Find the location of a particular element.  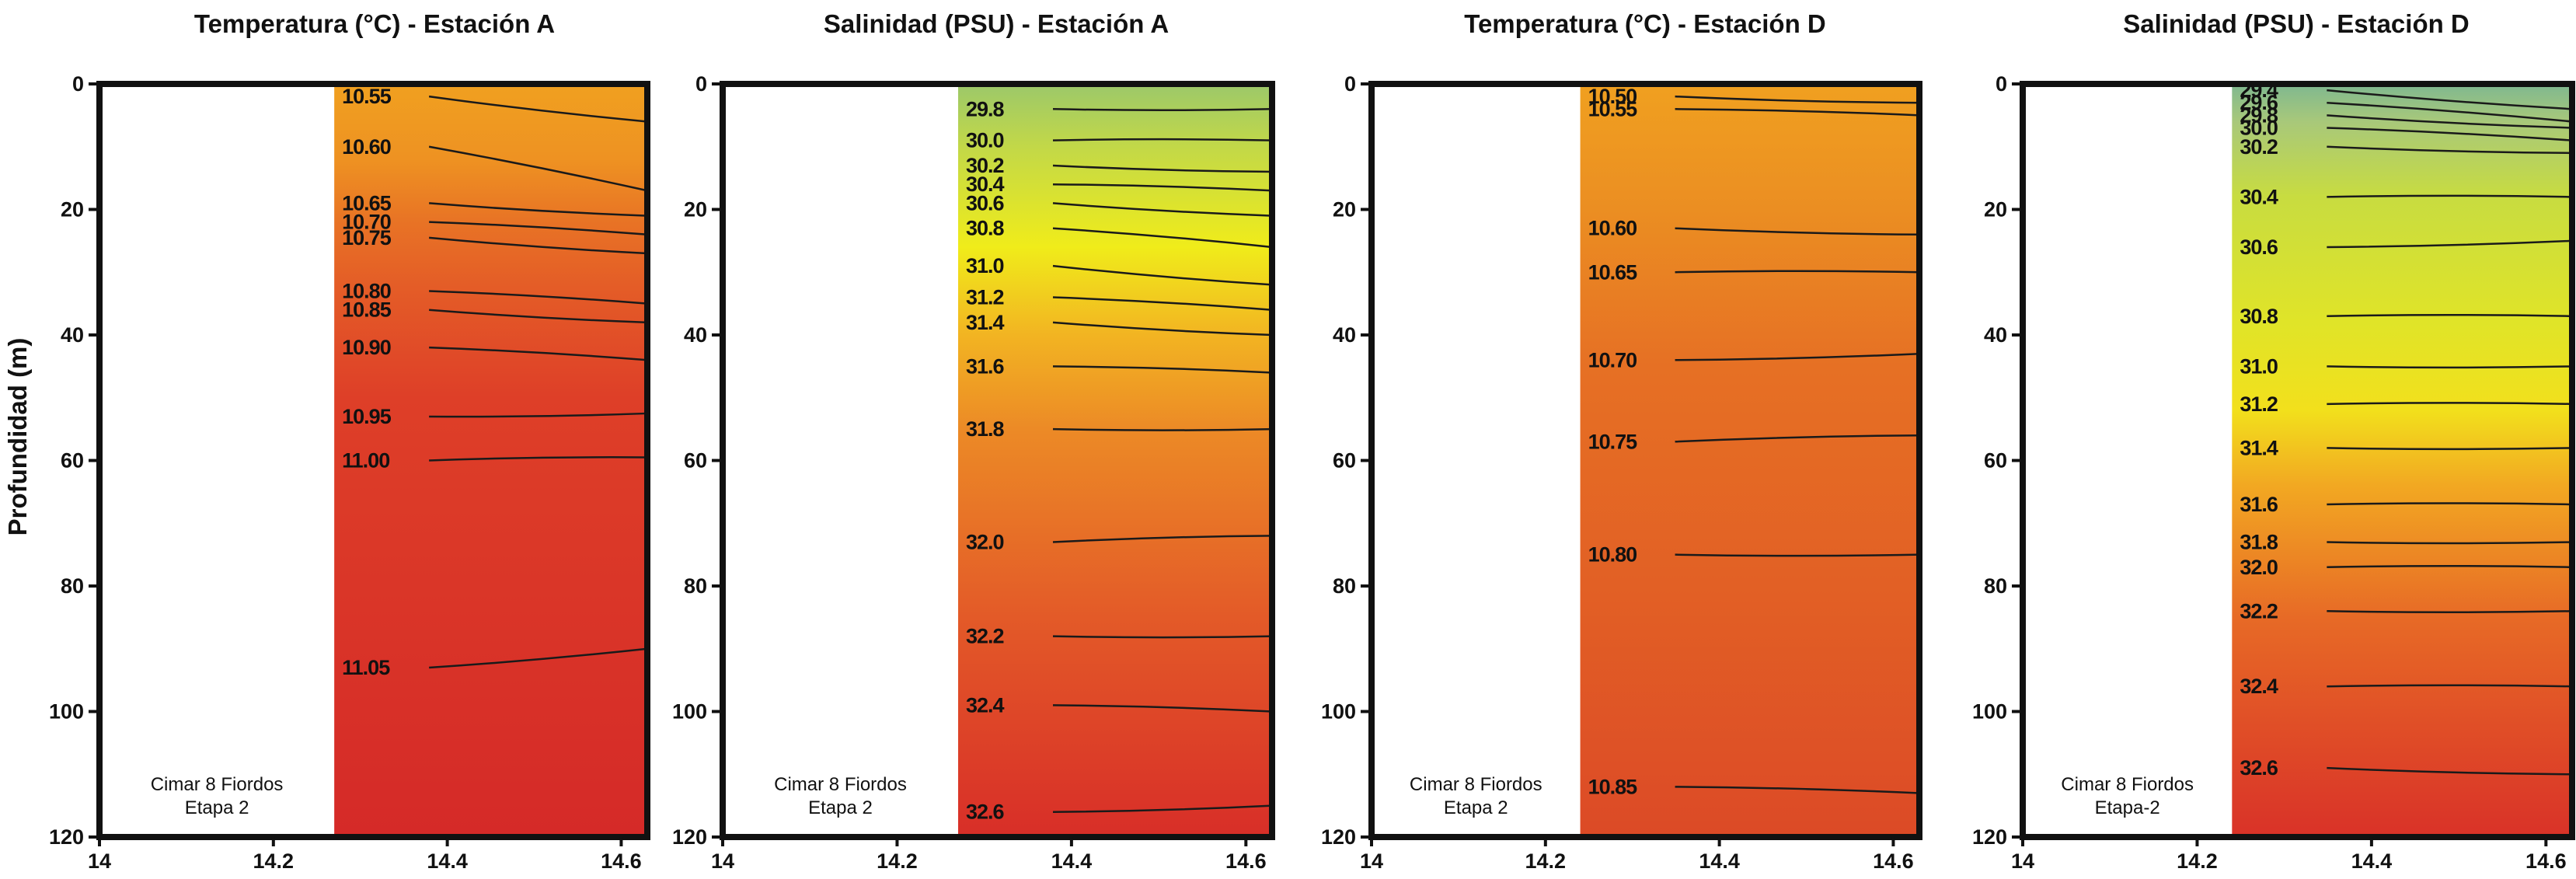

contour-label: 30.6 is located at coordinates (985, 203).